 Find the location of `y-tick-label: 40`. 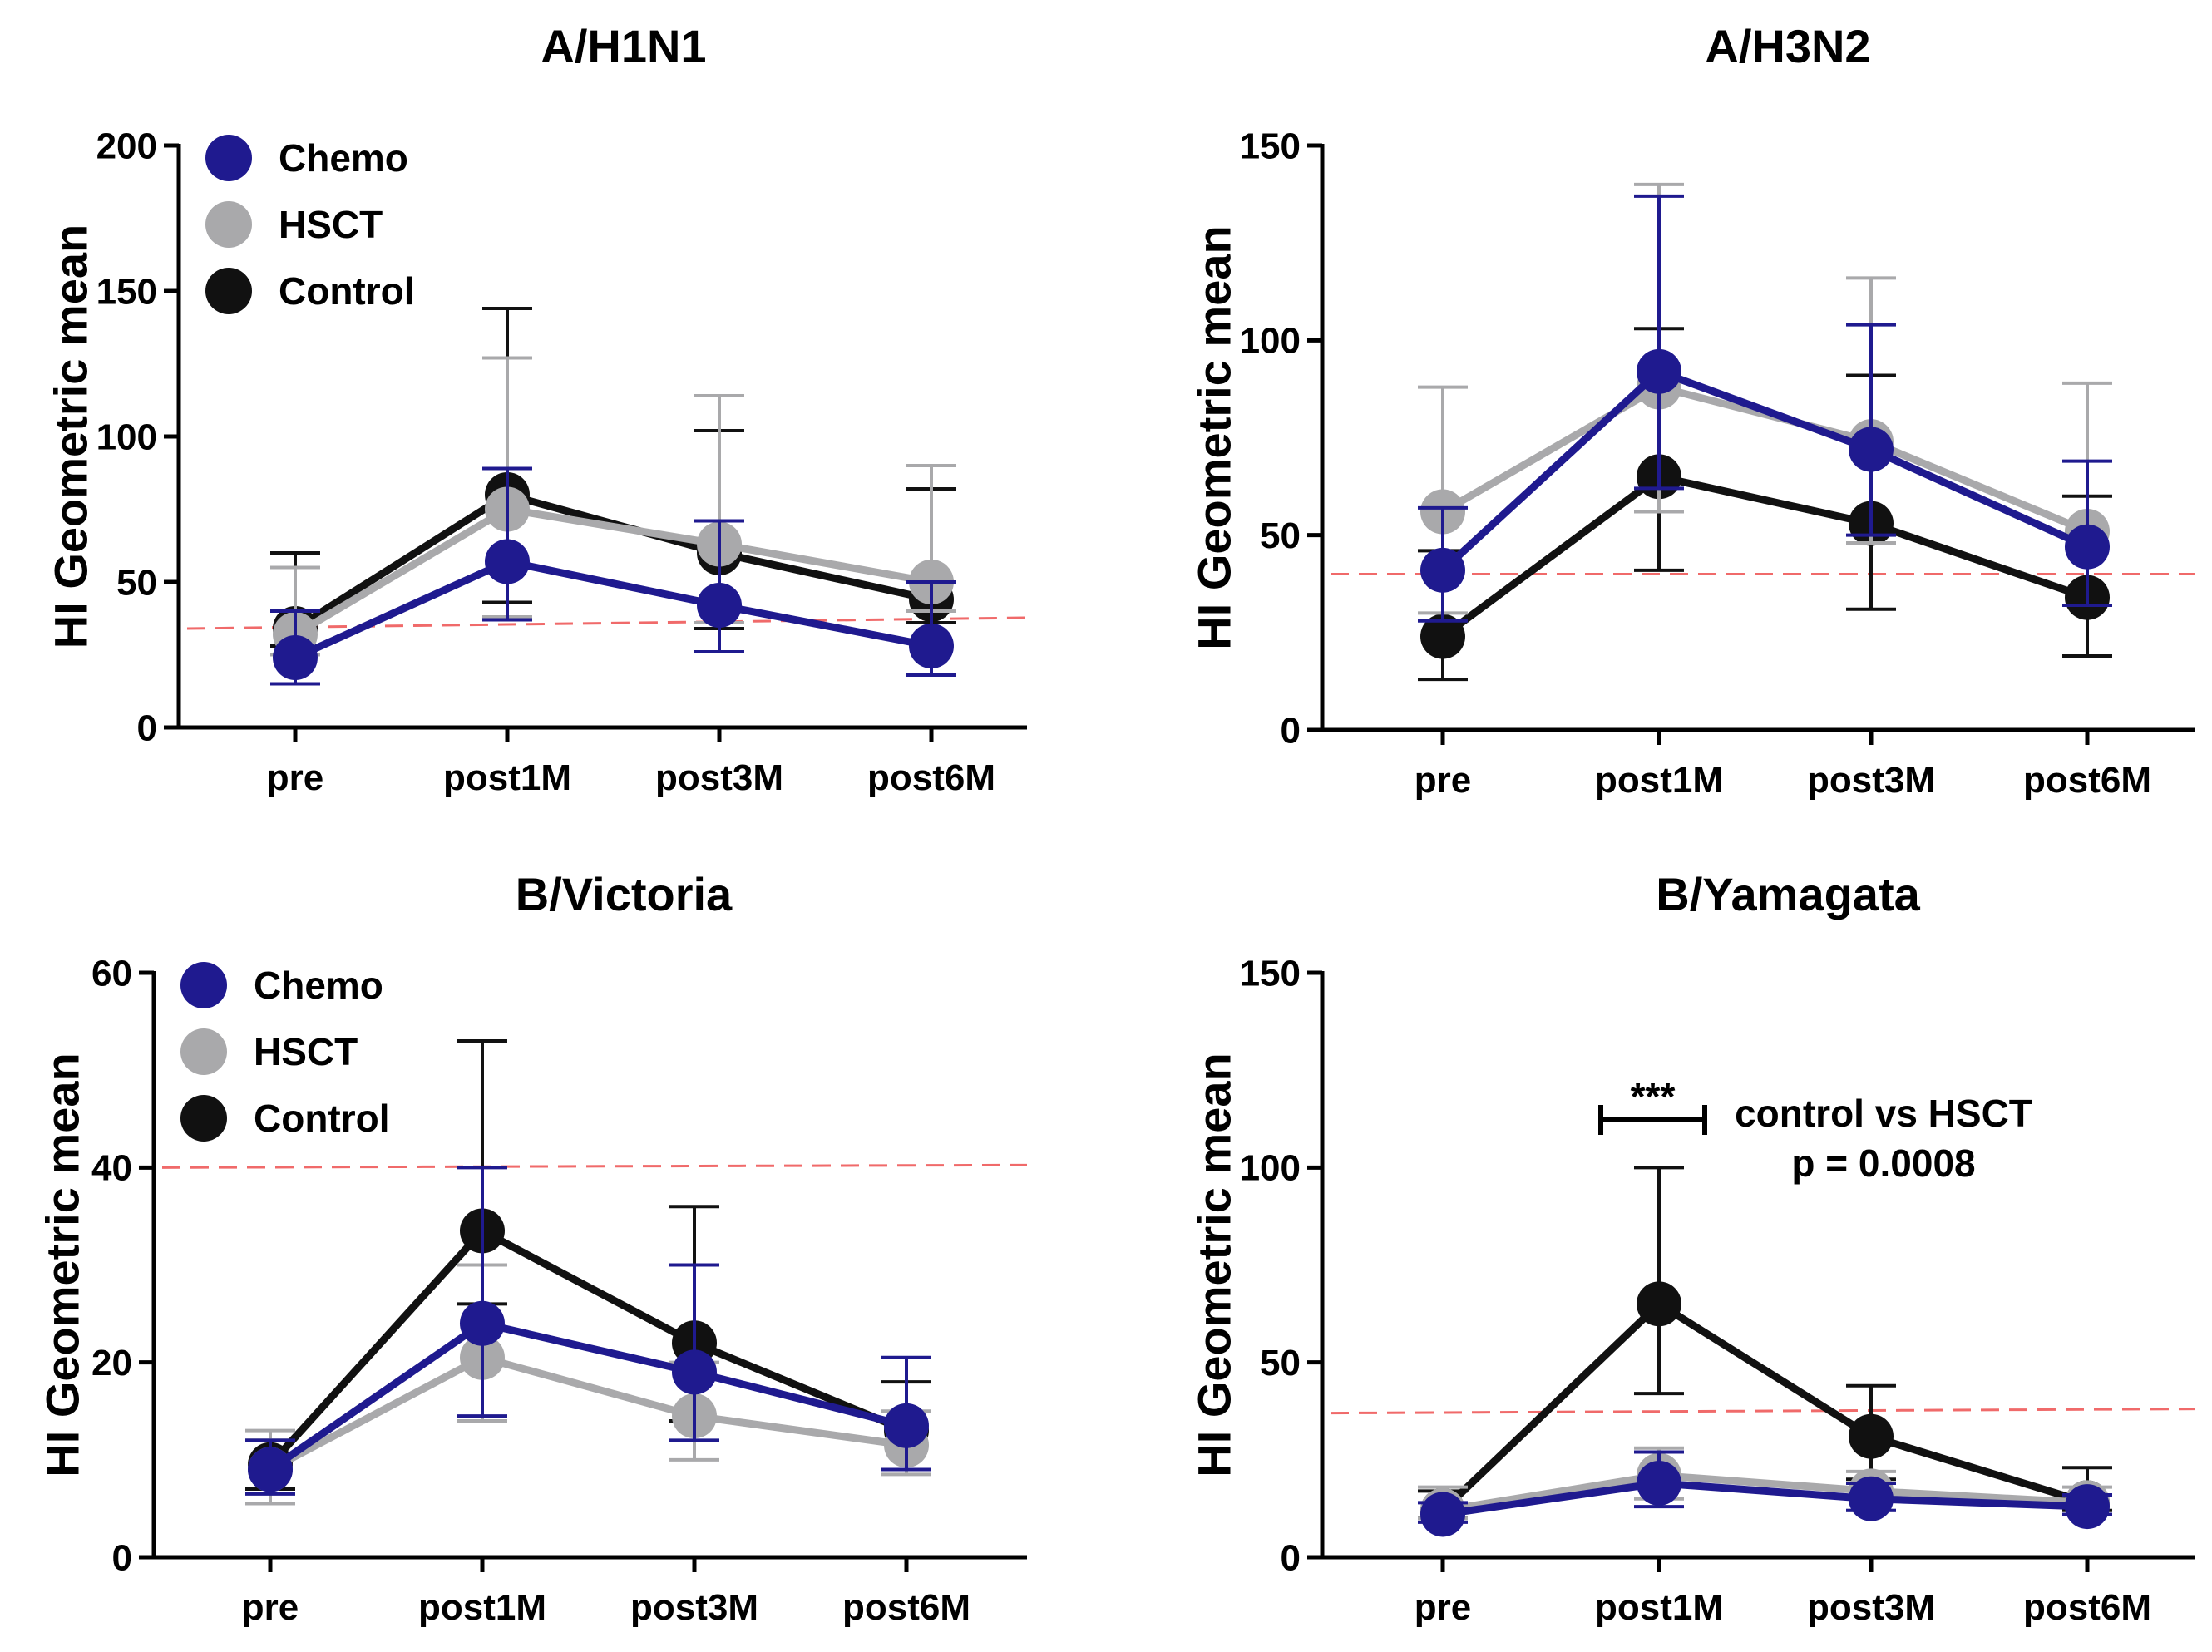

y-tick-label: 40 is located at coordinates (111, 1169).